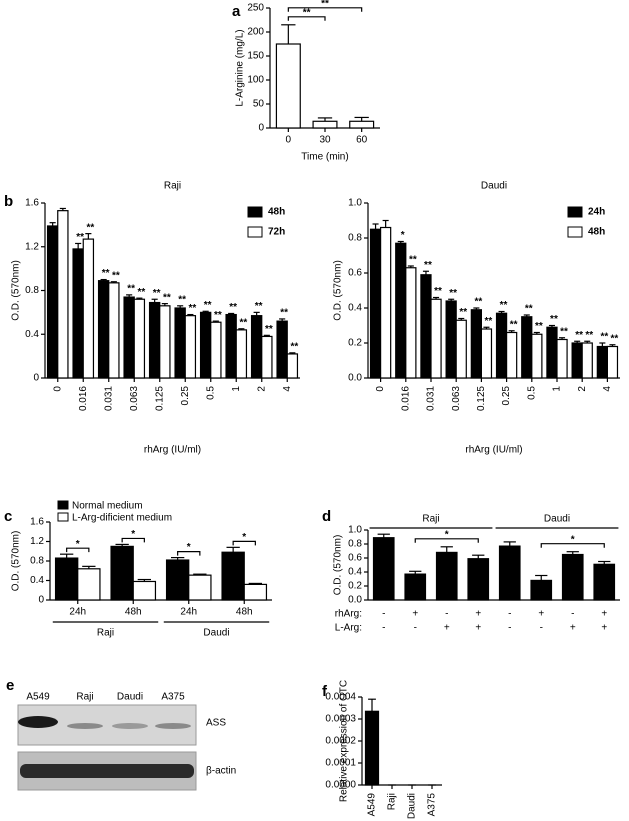 The width and height of the screenshot is (629, 821). Describe the element at coordinates (37, 541) in the screenshot. I see `y-tick-label: 1.2` at that location.